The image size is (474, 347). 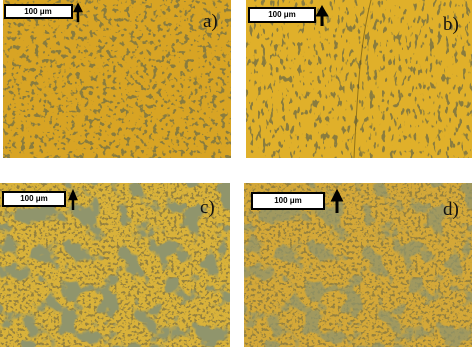 I want to click on panel-label: b), so click(x=451, y=24).